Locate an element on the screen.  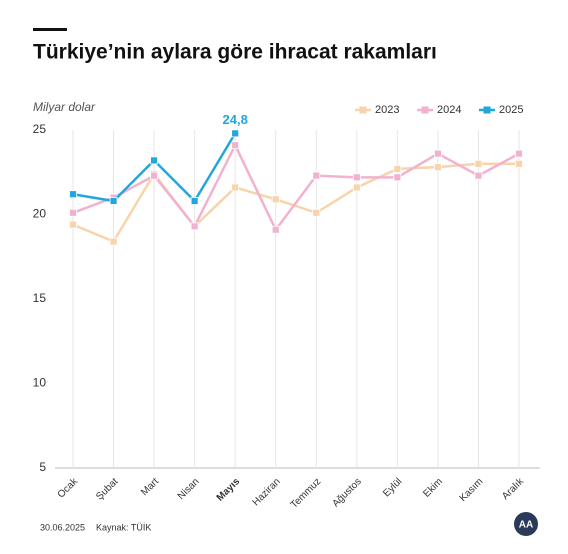
title-bar is located at coordinates (50, 29).